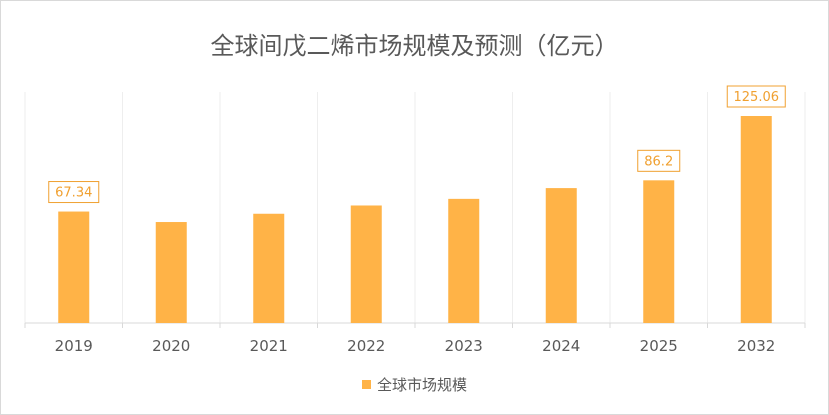 This screenshot has width=829, height=415. I want to click on bar-2025, so click(659, 251).